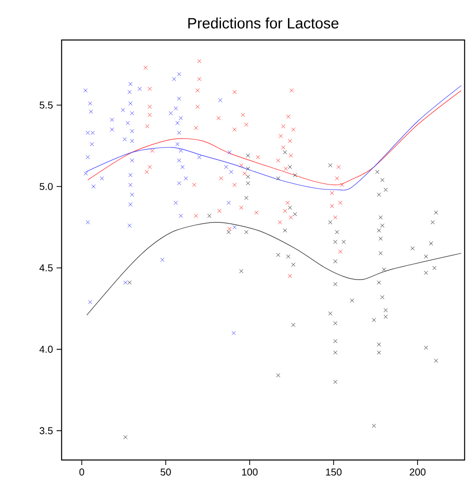 The width and height of the screenshot is (467, 490). I want to click on chart-title: Predictions for Lactose, so click(263, 23).